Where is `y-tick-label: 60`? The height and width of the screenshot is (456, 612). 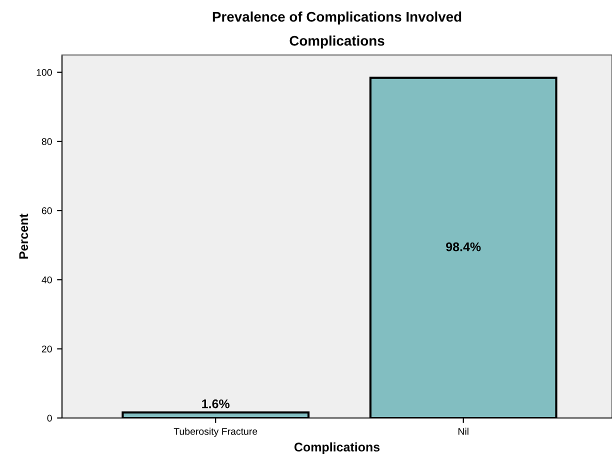
y-tick-label: 60 is located at coordinates (47, 210).